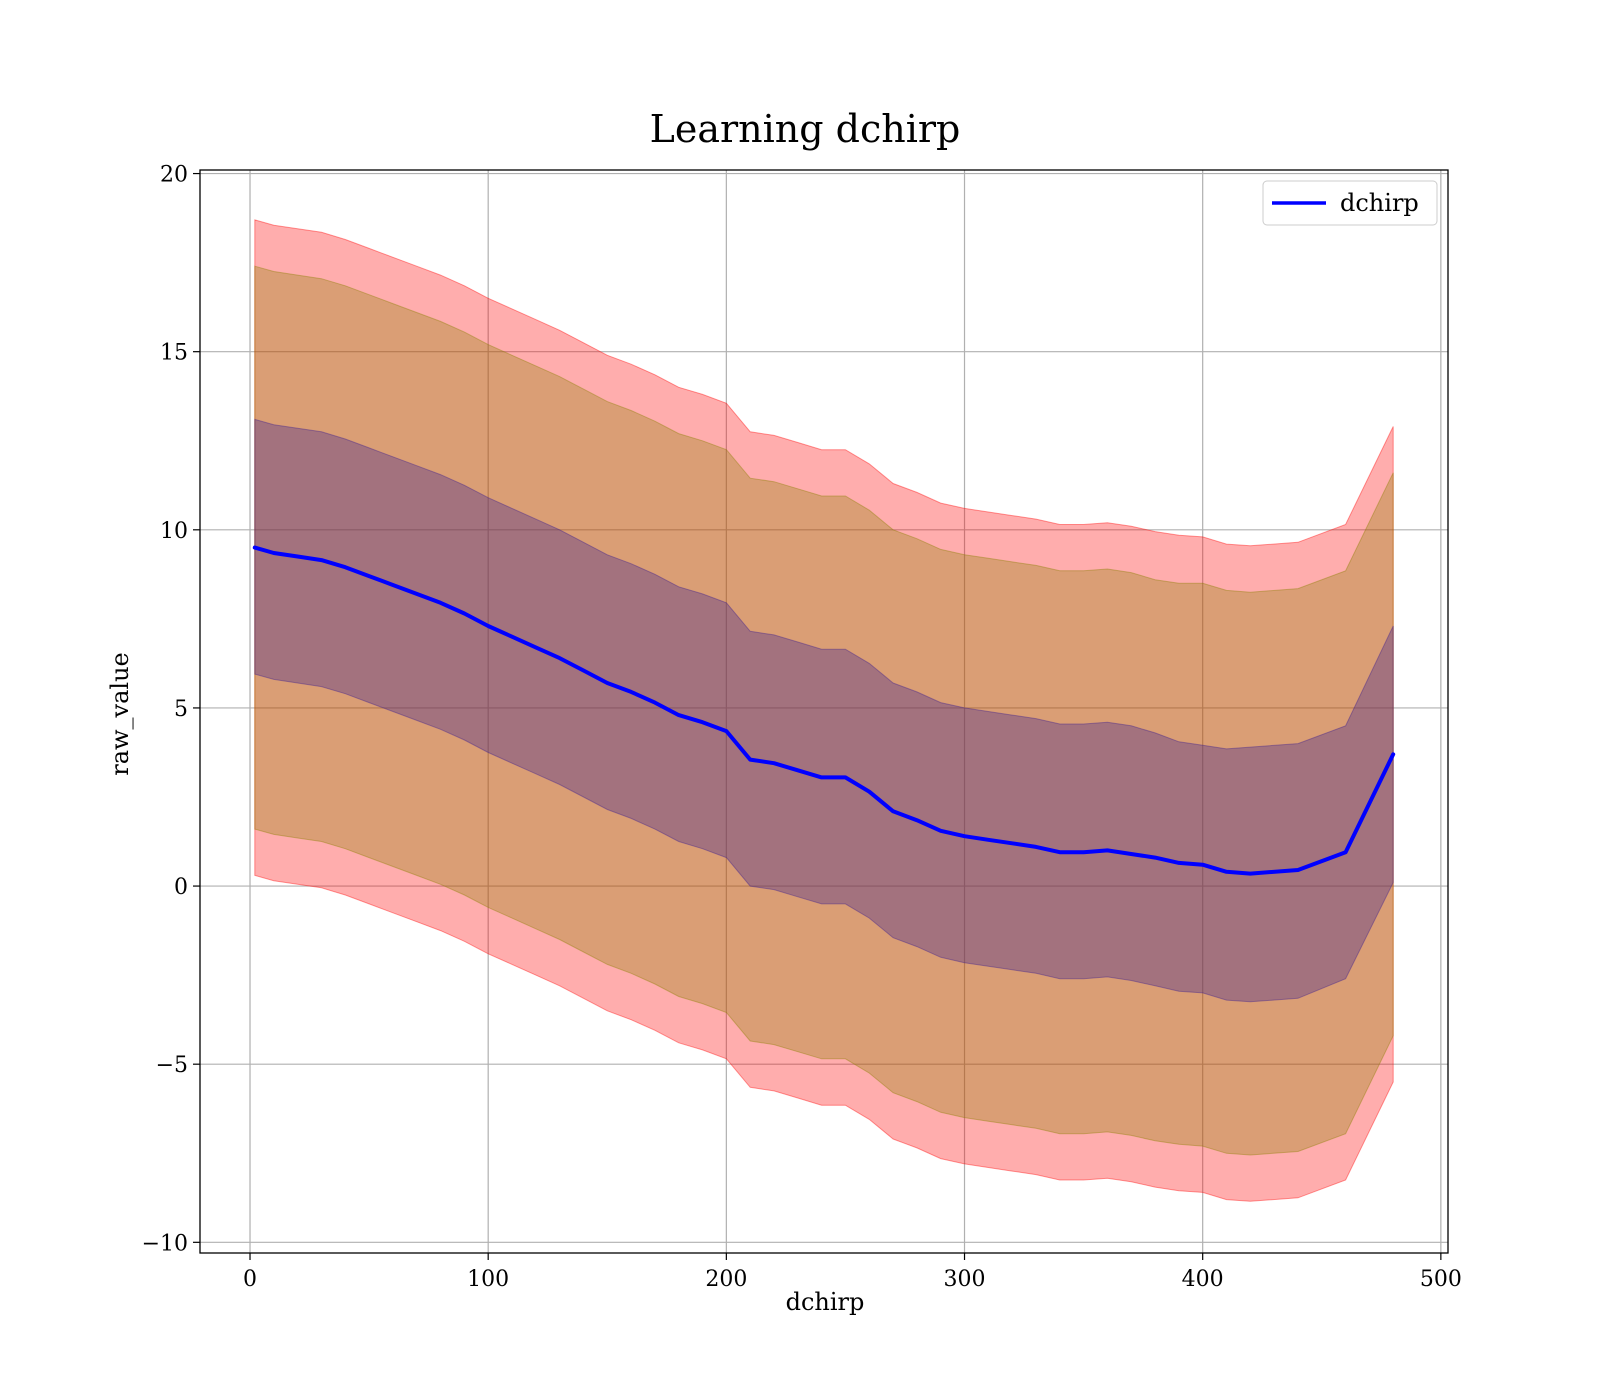  I want to click on y-tick-label: −10, so click(165, 1243).